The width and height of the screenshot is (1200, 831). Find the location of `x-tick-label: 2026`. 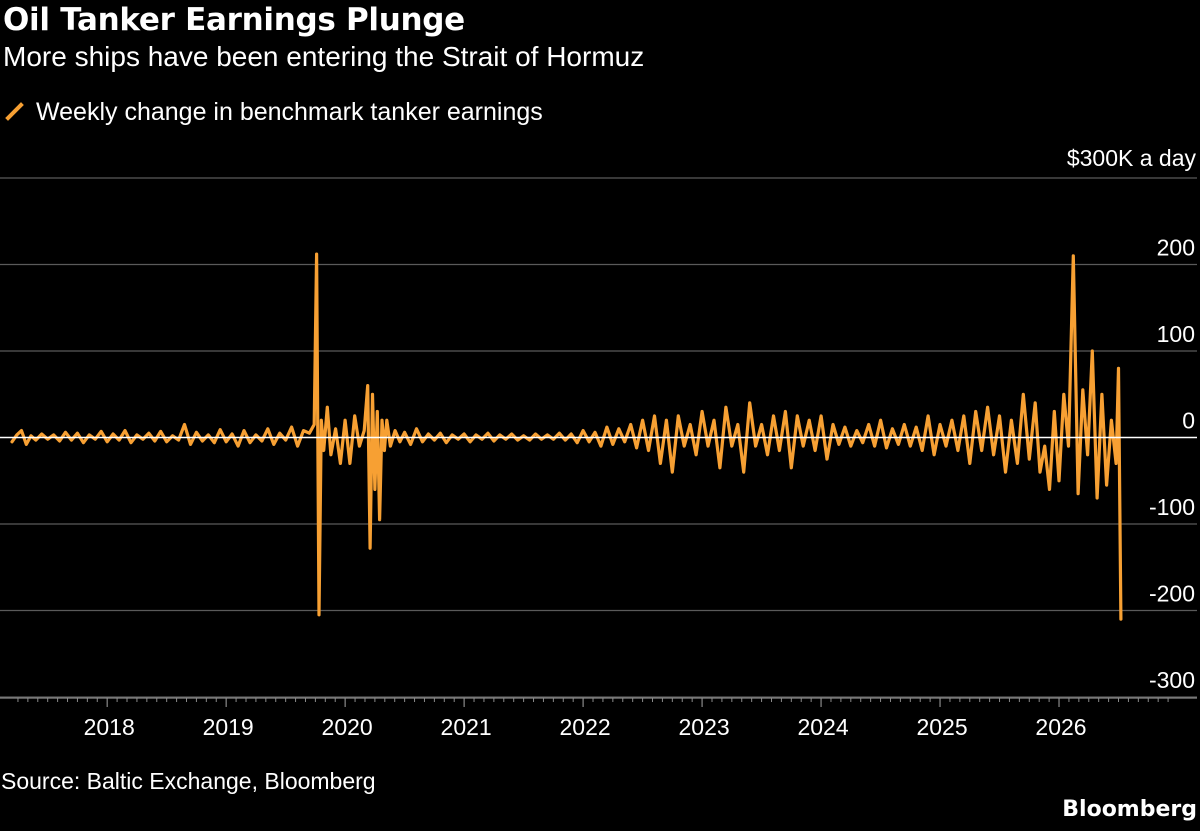

x-tick-label: 2026 is located at coordinates (1060, 727).